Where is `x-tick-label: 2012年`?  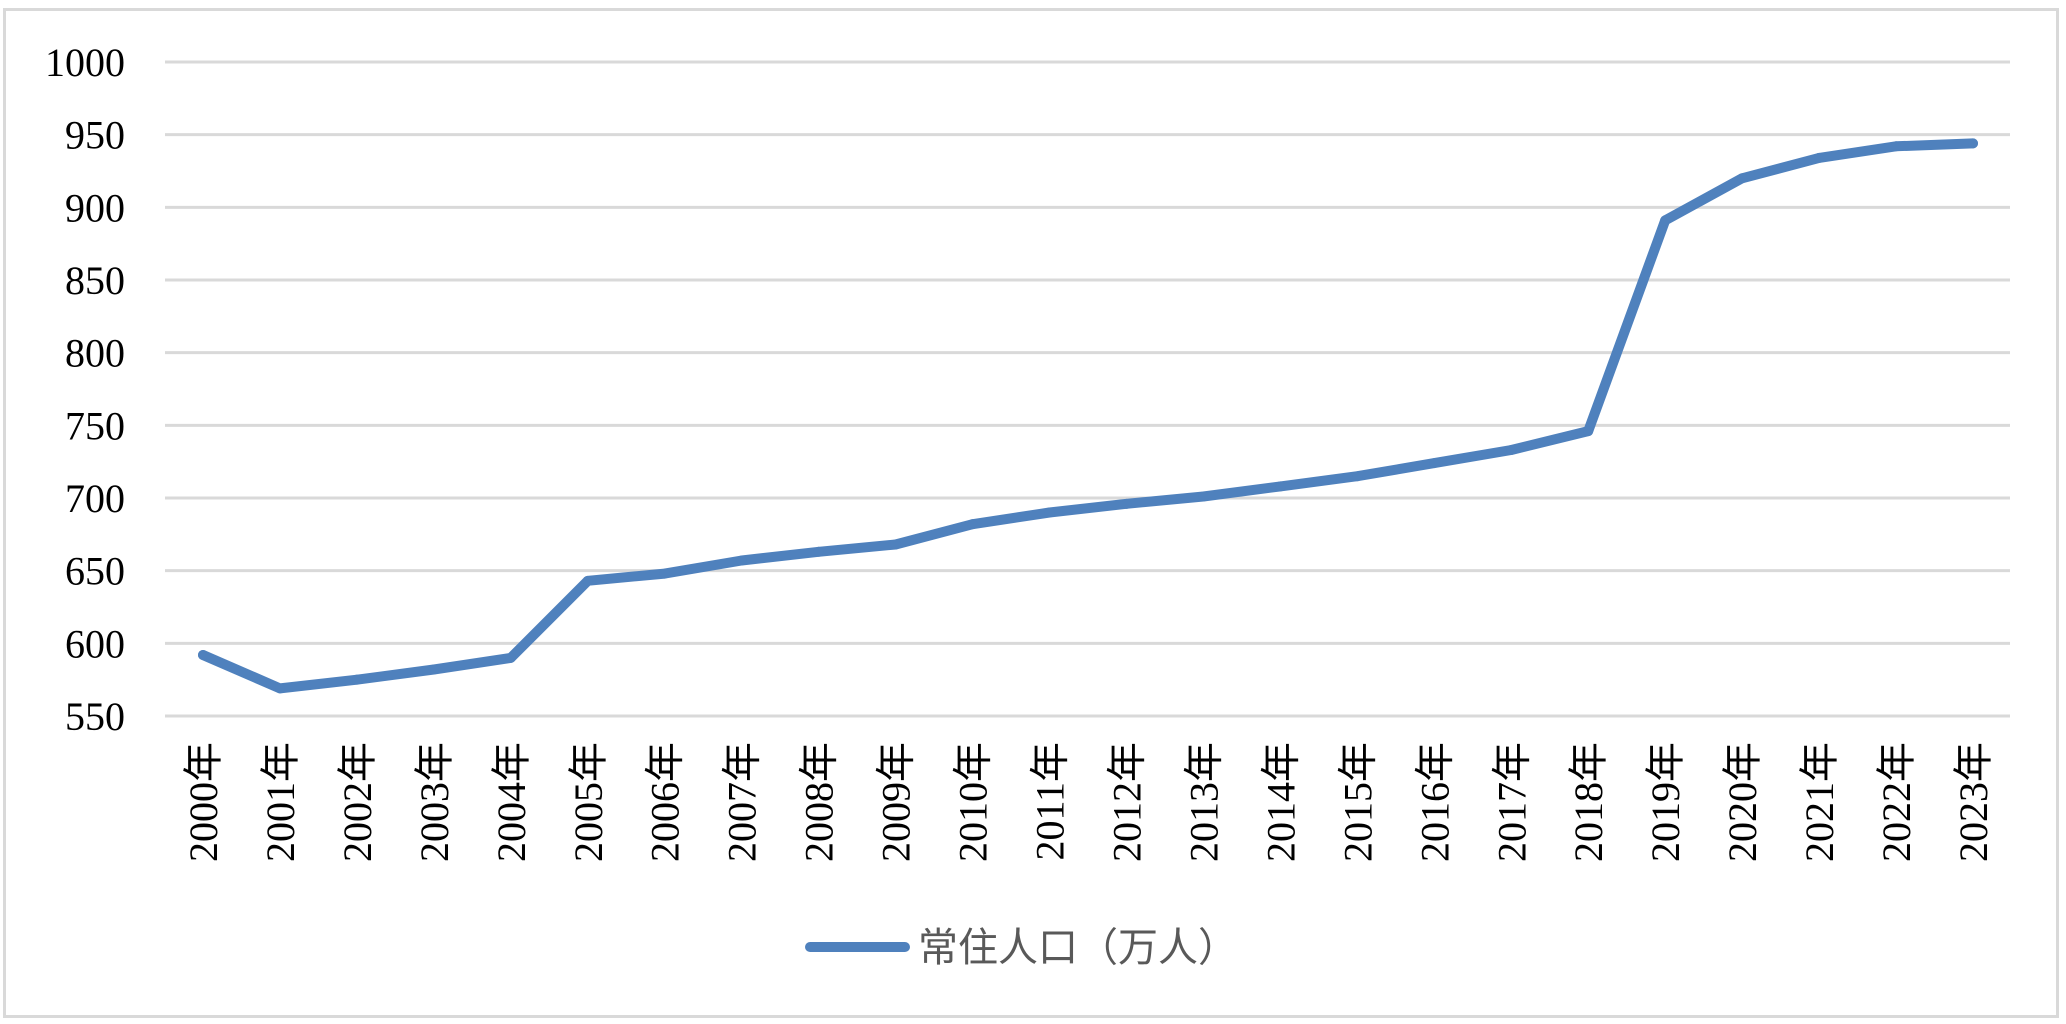
x-tick-label: 2012年 is located at coordinates (1126, 802).